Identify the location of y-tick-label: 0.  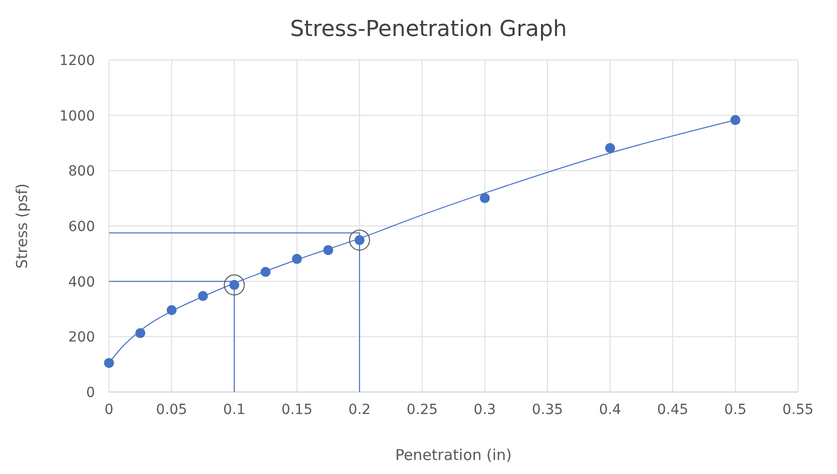
(90, 393).